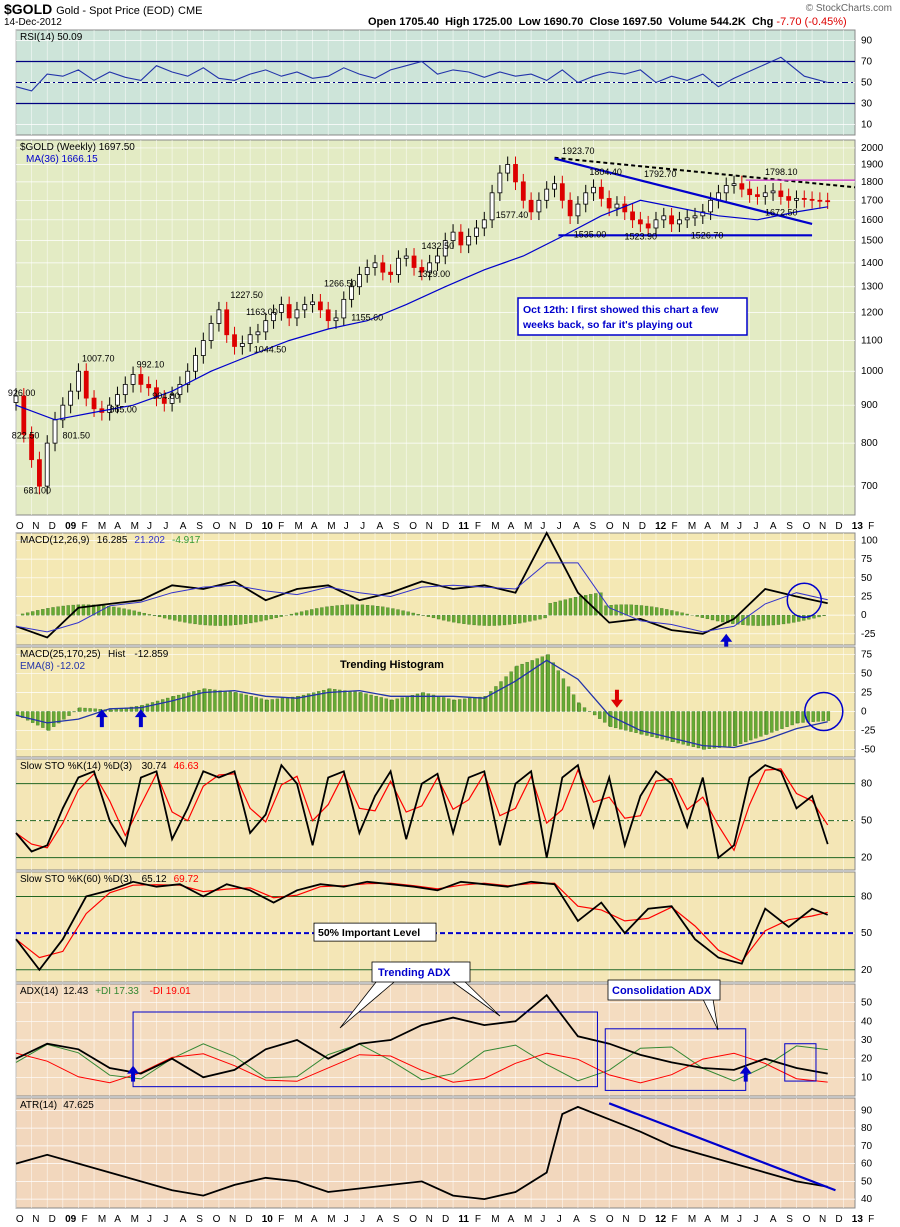 The height and width of the screenshot is (1227, 900). Describe the element at coordinates (340, 284) in the screenshot. I see `price-level-label: 1266.50` at that location.